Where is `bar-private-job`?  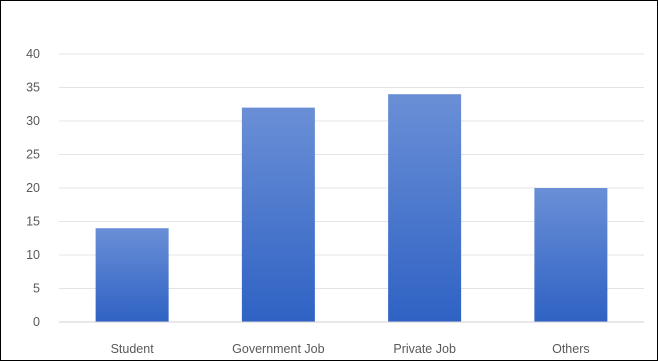
bar-private-job is located at coordinates (425, 208).